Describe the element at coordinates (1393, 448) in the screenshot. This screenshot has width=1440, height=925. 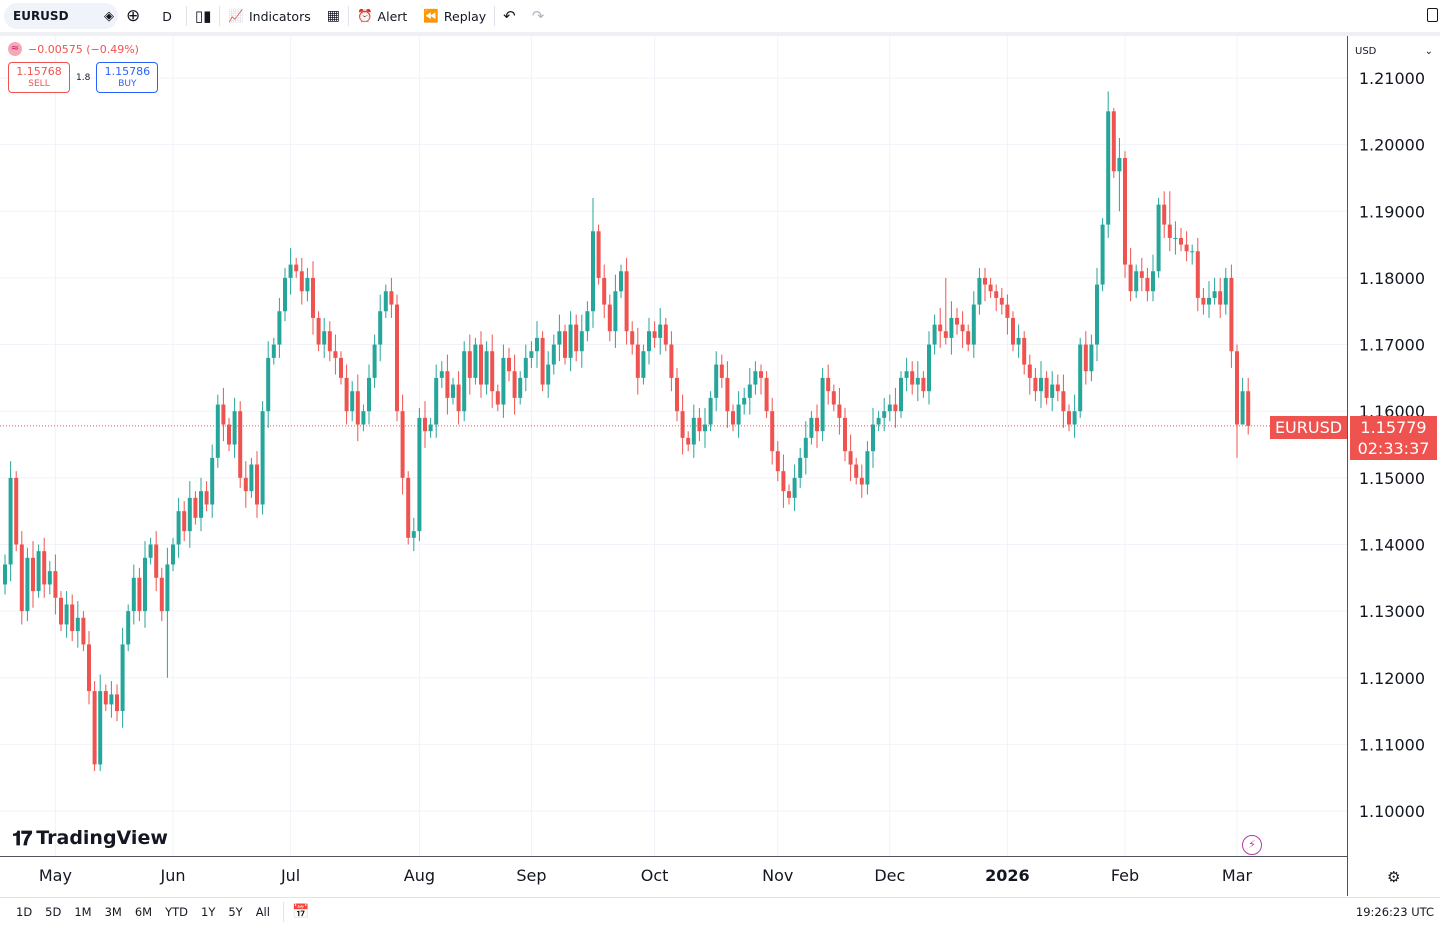
I see `bar-countdown: 02:33:37` at that location.